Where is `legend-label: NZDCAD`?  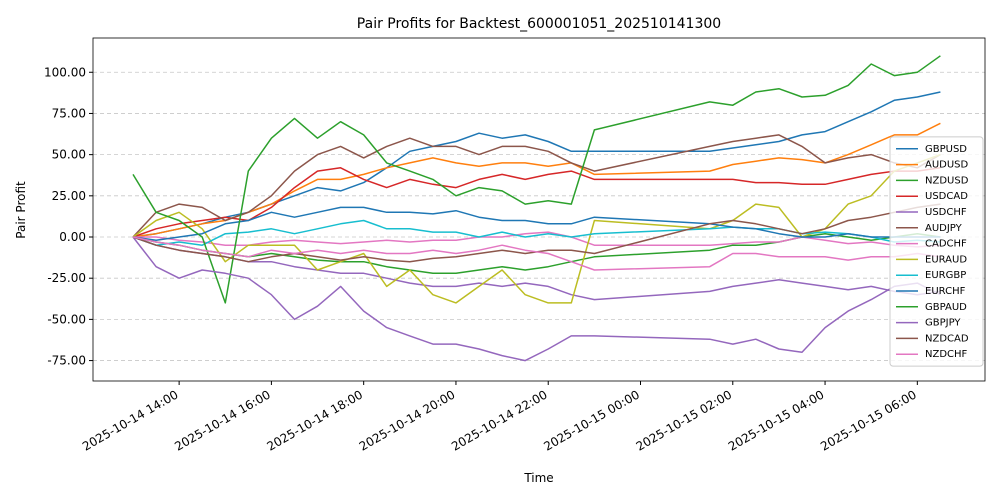
legend-label: NZDCAD is located at coordinates (947, 338).